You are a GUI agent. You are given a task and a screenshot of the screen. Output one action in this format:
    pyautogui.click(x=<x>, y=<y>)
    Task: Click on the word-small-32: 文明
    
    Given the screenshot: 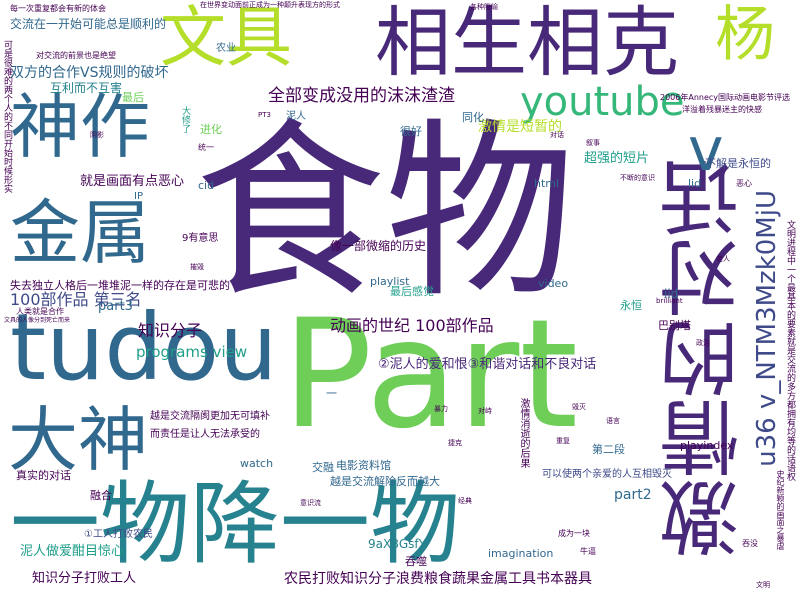 What is the action you would take?
    pyautogui.click(x=763, y=585)
    